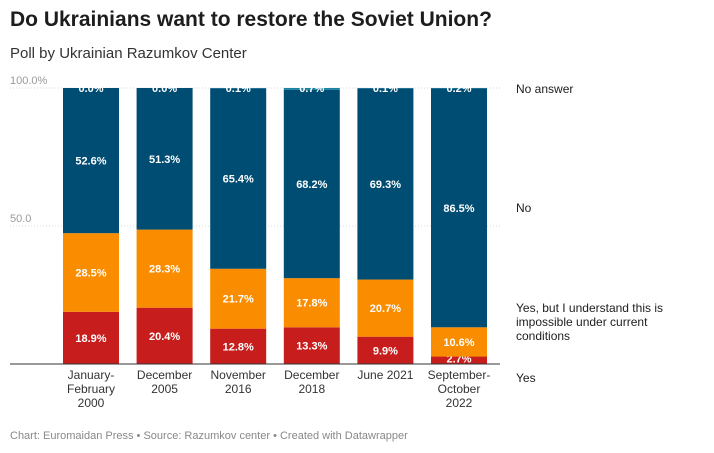 The image size is (714, 453). I want to click on x-tick-label: September-, so click(459, 375).